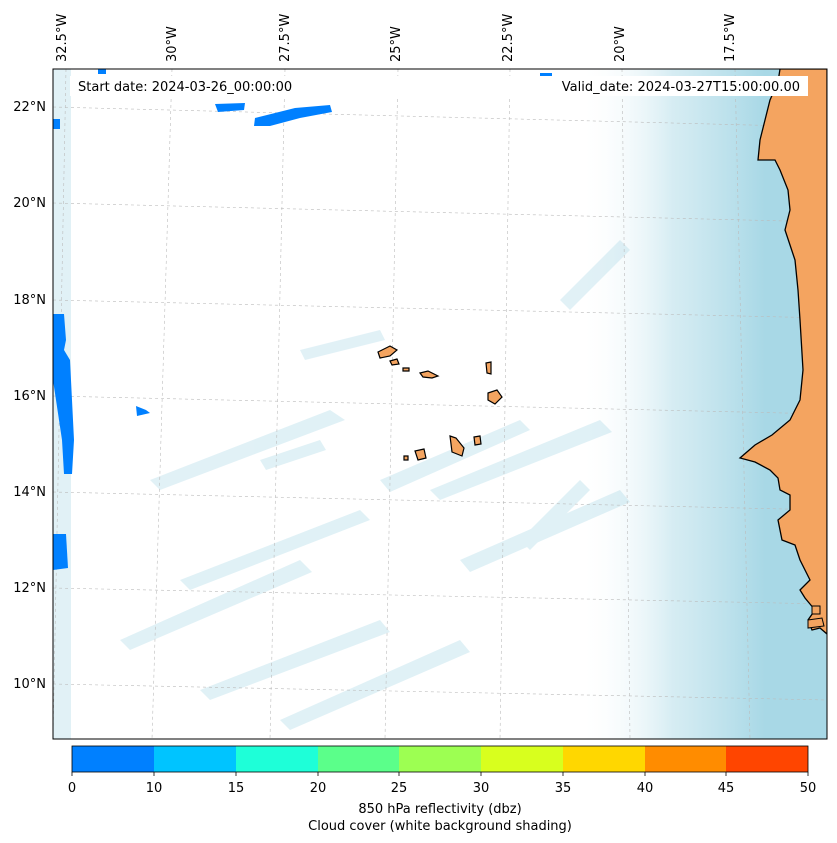 Image resolution: width=837 pixels, height=843 pixels. Describe the element at coordinates (481, 788) in the screenshot. I see `colorbar-tick-30: 30` at that location.